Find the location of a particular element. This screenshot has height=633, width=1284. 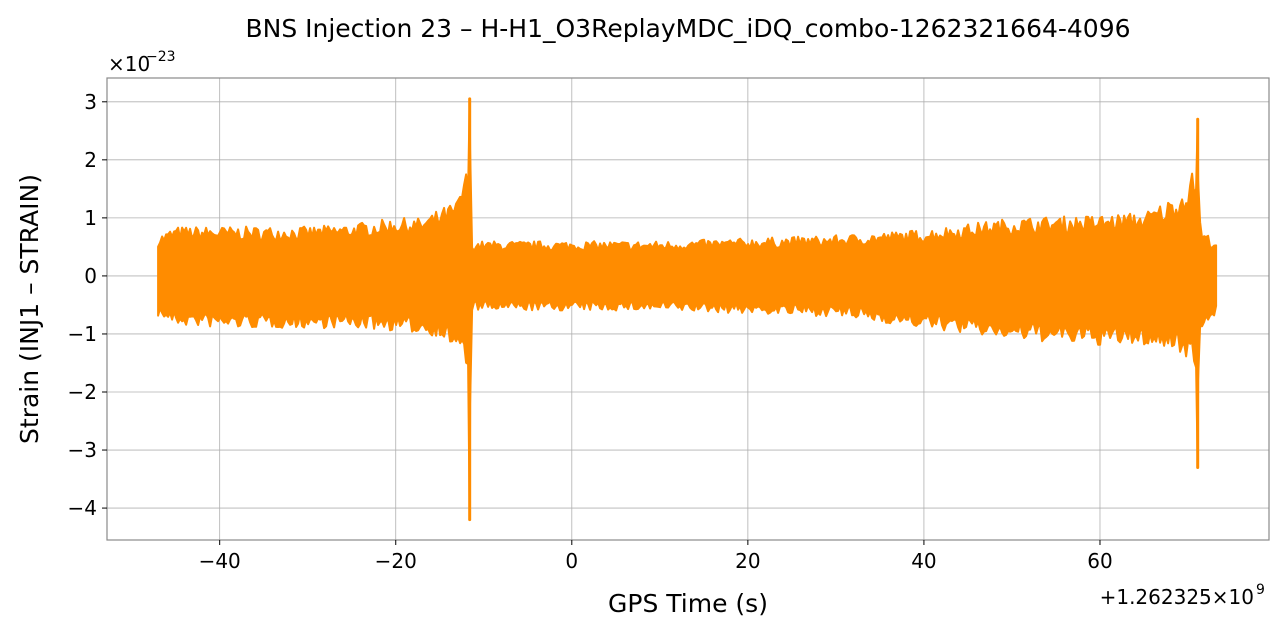

x-tick-label: 40 is located at coordinates (923, 561).